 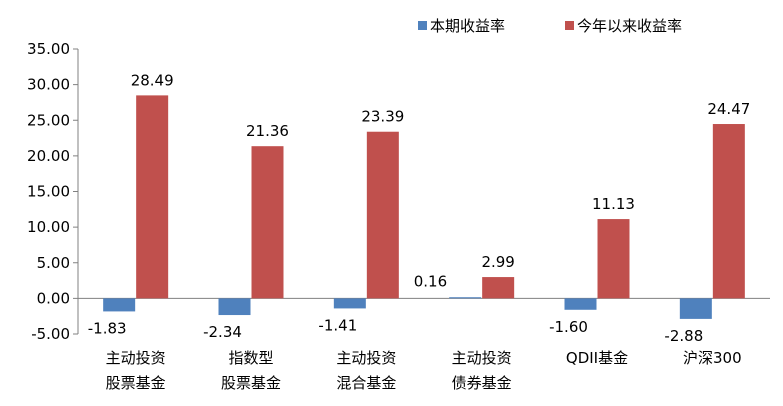 I want to click on data-label: -1.83, so click(x=107, y=328).